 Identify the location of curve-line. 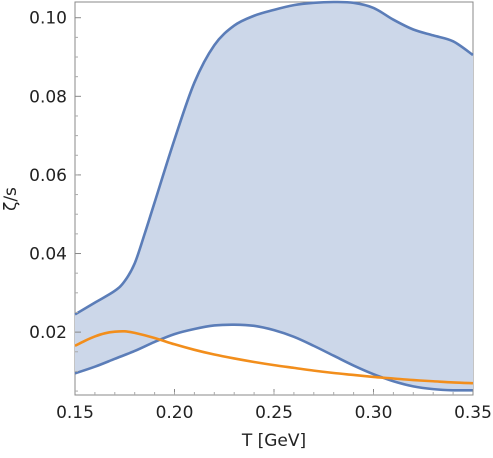
(274, 357).